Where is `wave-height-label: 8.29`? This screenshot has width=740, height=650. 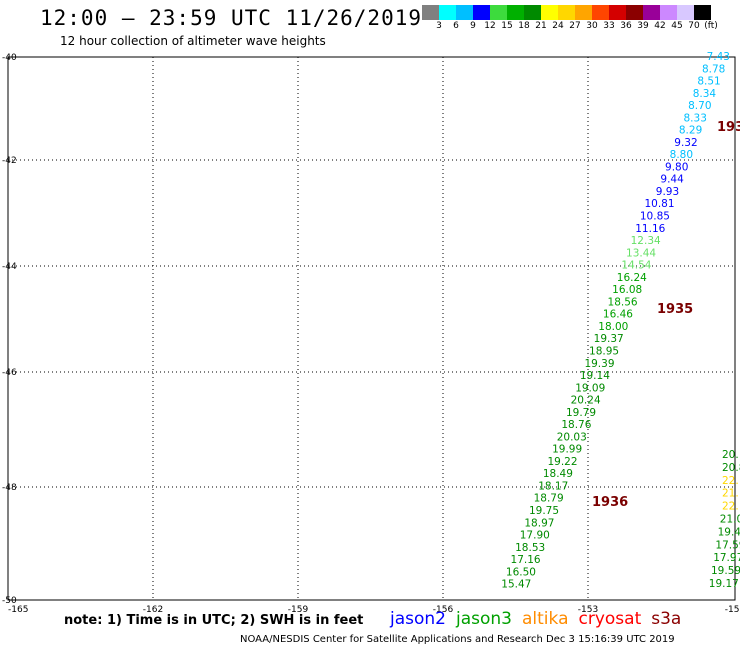
wave-height-label: 8.29 is located at coordinates (690, 131).